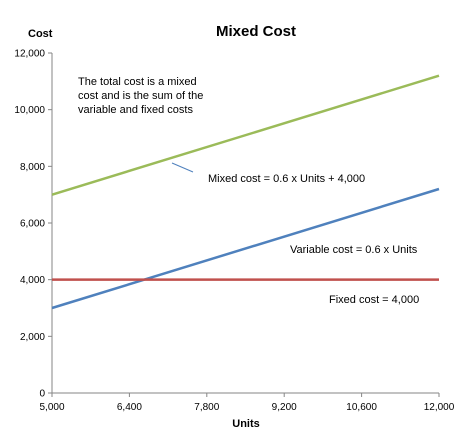 The height and width of the screenshot is (442, 474). Describe the element at coordinates (439, 407) in the screenshot. I see `x-tick-label: 12,000` at that location.